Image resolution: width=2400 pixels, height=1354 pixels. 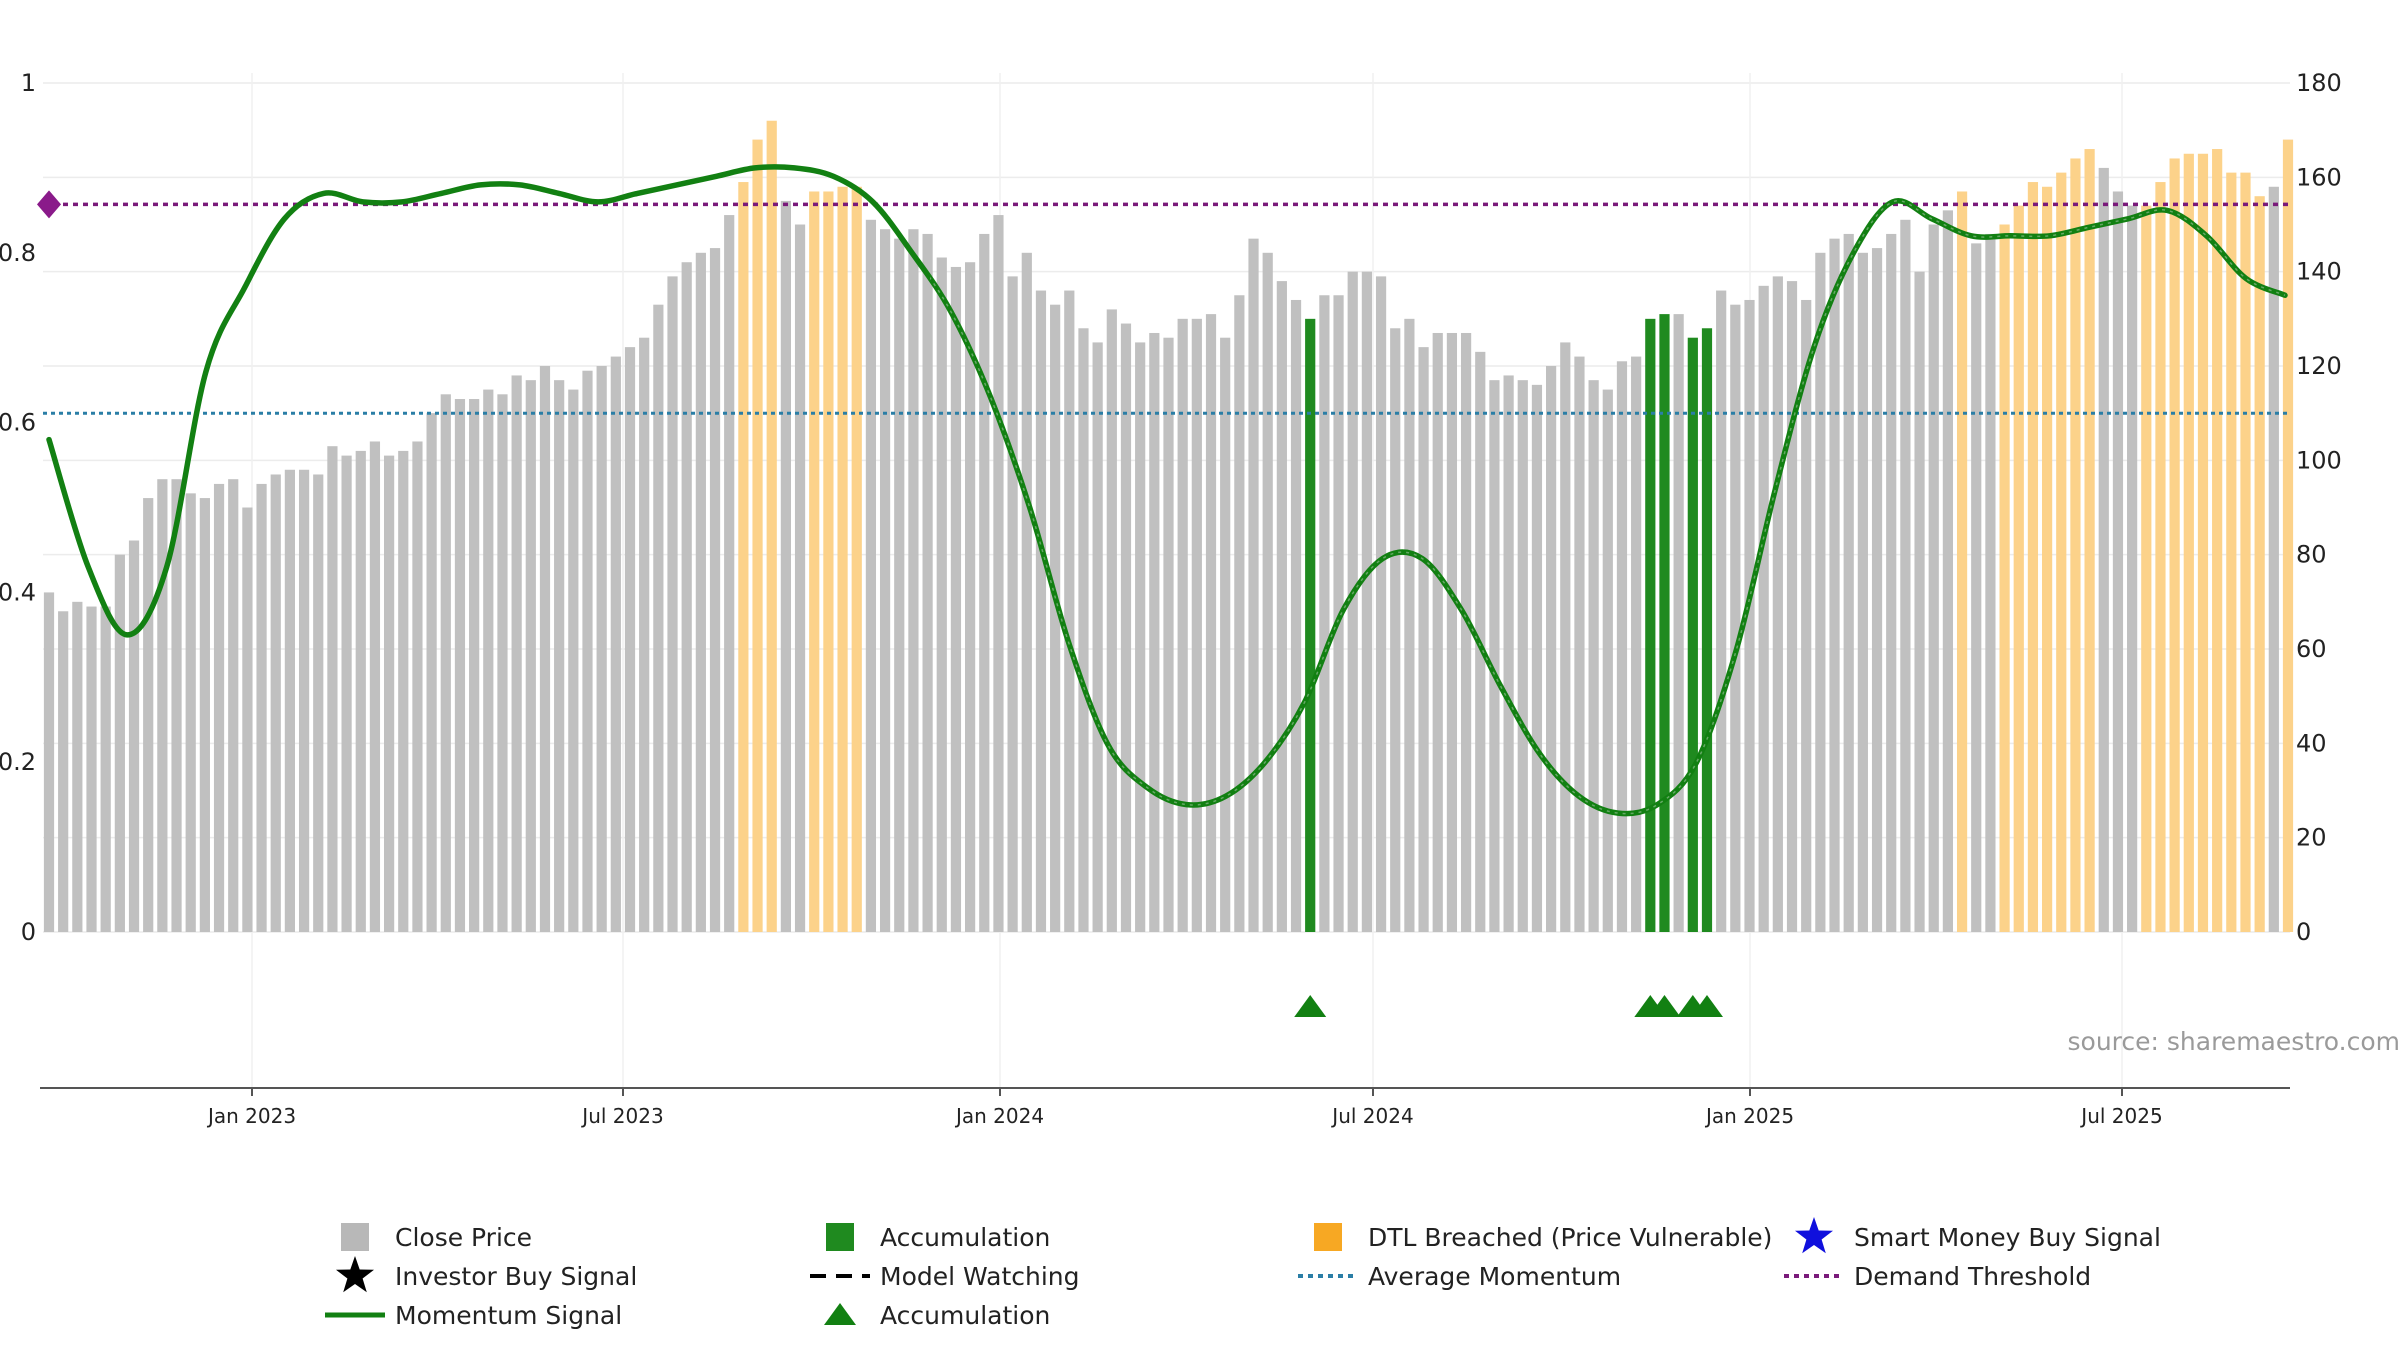 I want to click on y-right-tick-label: 120, so click(x=2319, y=366).